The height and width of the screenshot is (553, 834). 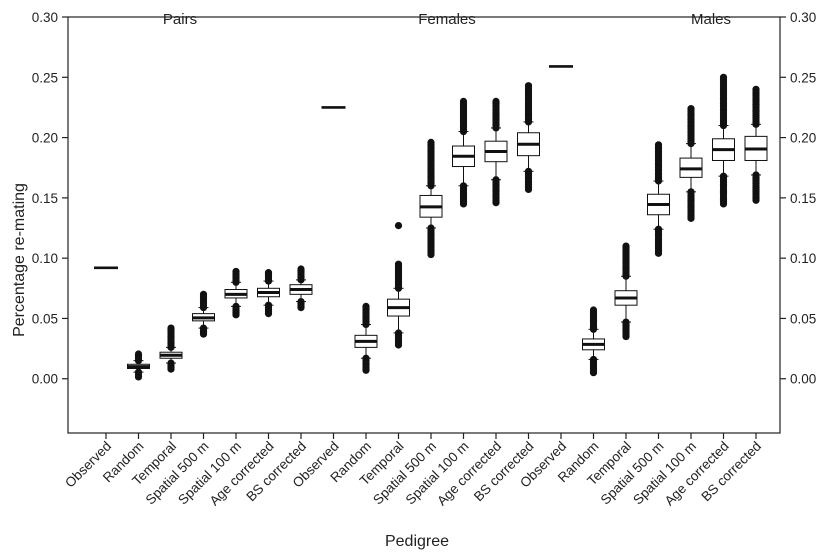 What do you see at coordinates (45, 77) in the screenshot?
I see `y-tick-label-left: 0.25` at bounding box center [45, 77].